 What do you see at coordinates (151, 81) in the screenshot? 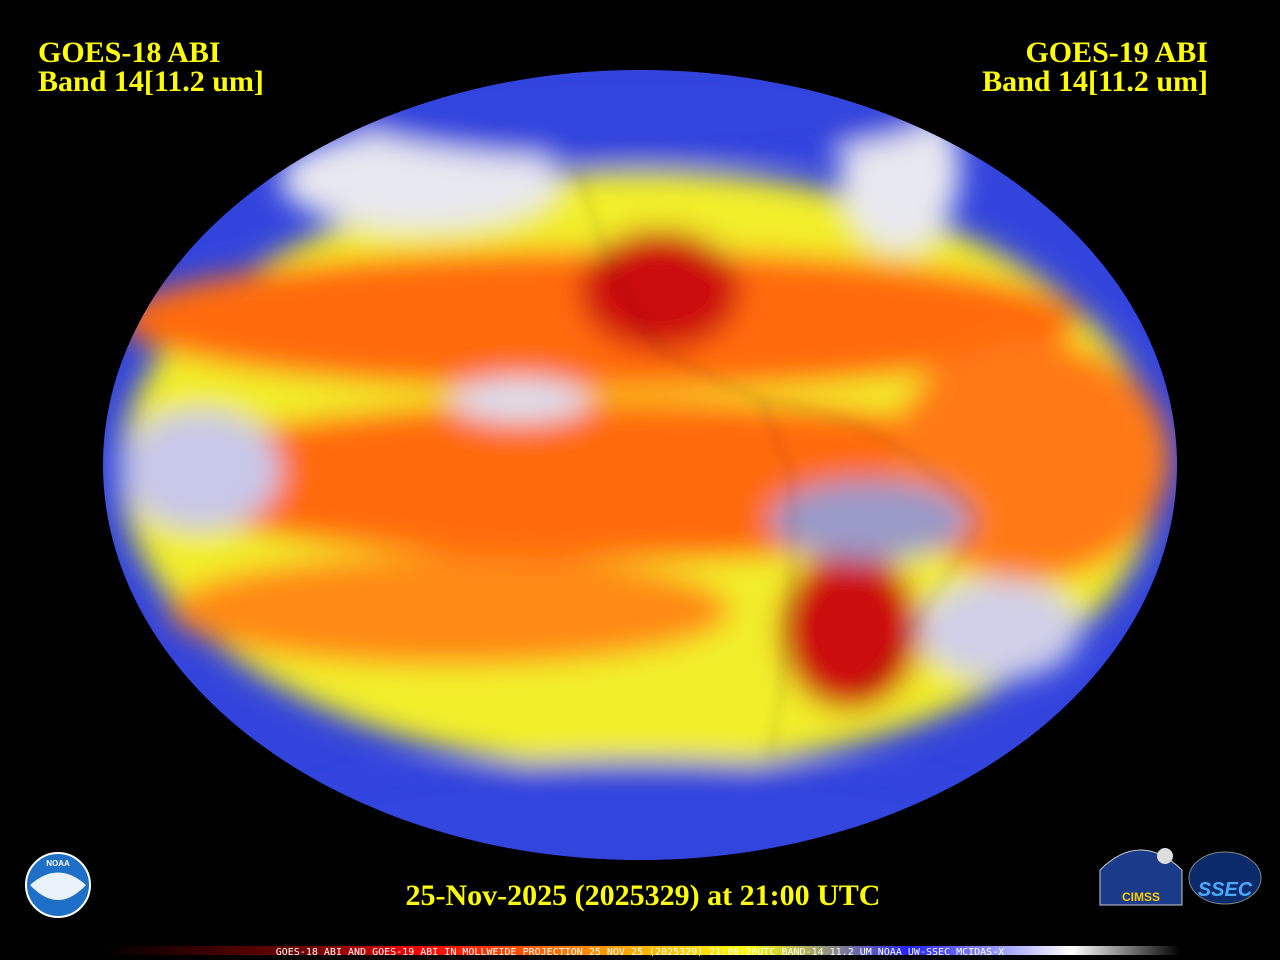
I see `left-band: Band 14[11.2 um]` at bounding box center [151, 81].